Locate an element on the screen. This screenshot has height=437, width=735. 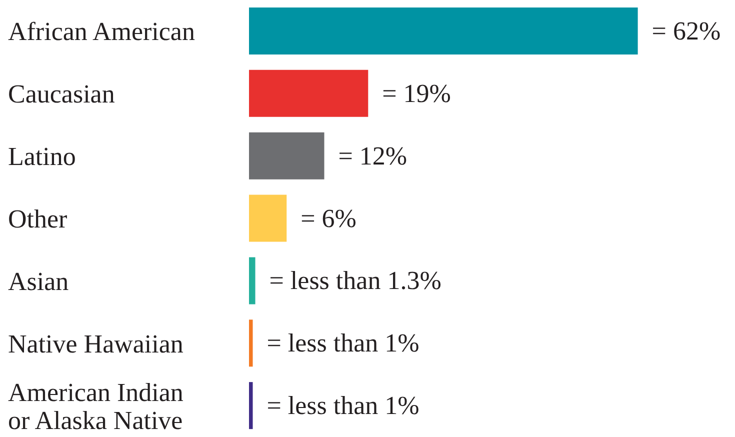
y-tick-label: Other is located at coordinates (38, 218).